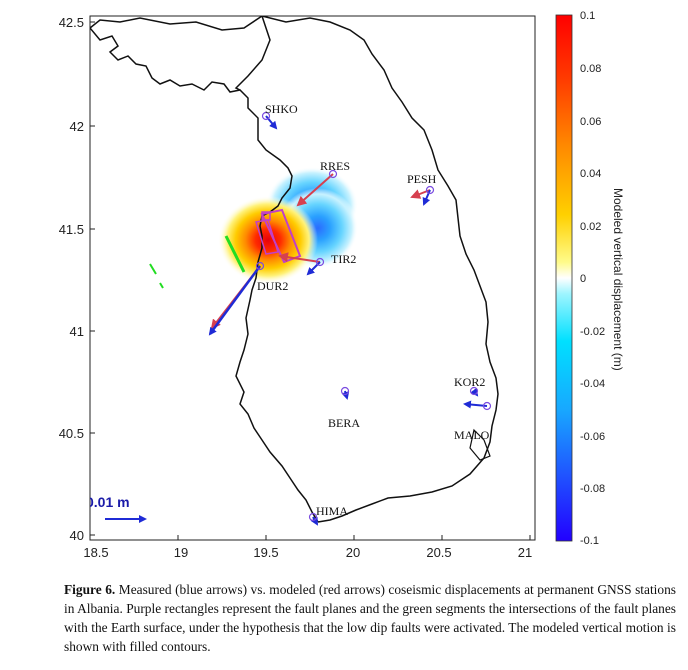 The image size is (688, 670). Describe the element at coordinates (592, 437) in the screenshot. I see `colorbar-tick-8: -0.06` at that location.